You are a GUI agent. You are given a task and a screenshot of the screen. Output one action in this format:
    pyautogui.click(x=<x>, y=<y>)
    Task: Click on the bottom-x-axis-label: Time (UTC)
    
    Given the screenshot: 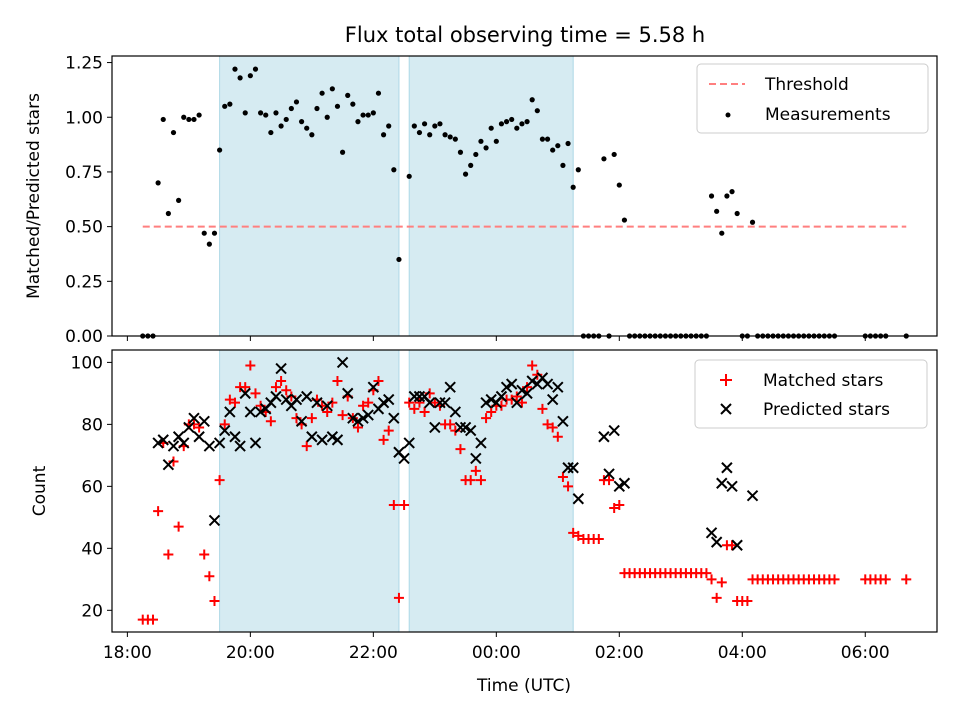 What is the action you would take?
    pyautogui.click(x=523, y=686)
    